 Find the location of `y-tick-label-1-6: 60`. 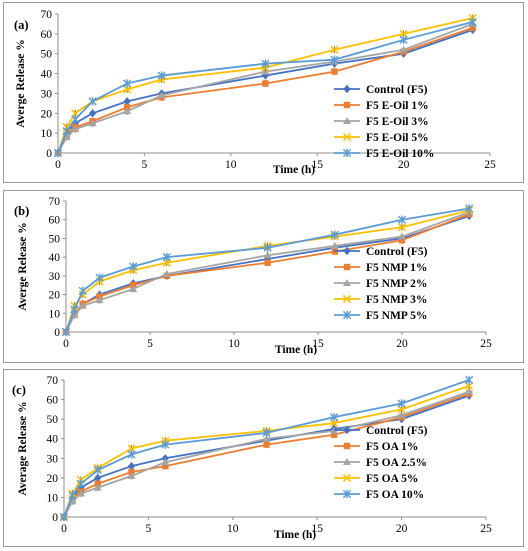

y-tick-label-1-6: 60 is located at coordinates (47, 35).